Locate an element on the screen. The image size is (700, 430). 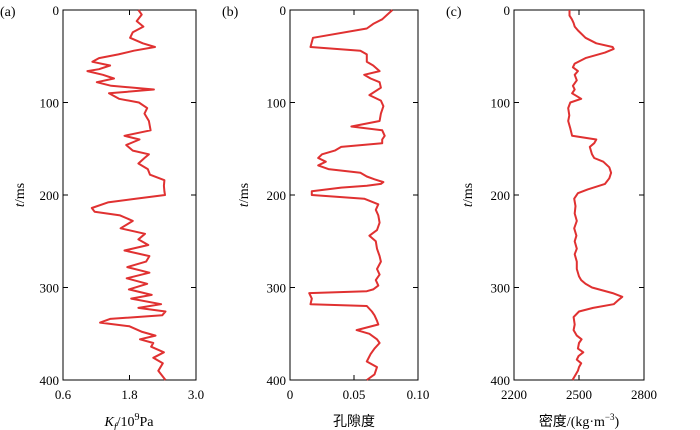
x-axis-label-unit2: Pa is located at coordinates (147, 422).